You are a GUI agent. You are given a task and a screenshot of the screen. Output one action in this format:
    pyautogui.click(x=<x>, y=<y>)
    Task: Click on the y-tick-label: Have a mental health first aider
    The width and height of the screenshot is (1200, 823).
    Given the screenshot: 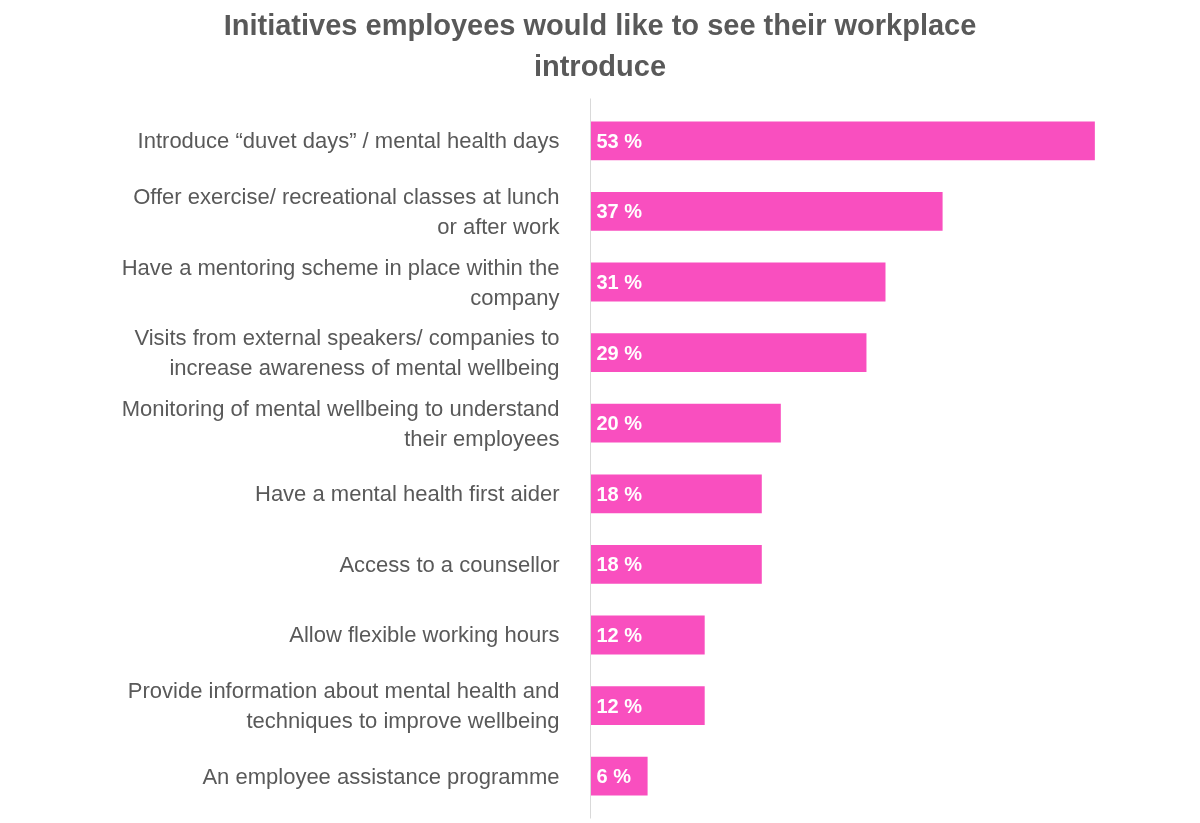 What is the action you would take?
    pyautogui.click(x=407, y=494)
    